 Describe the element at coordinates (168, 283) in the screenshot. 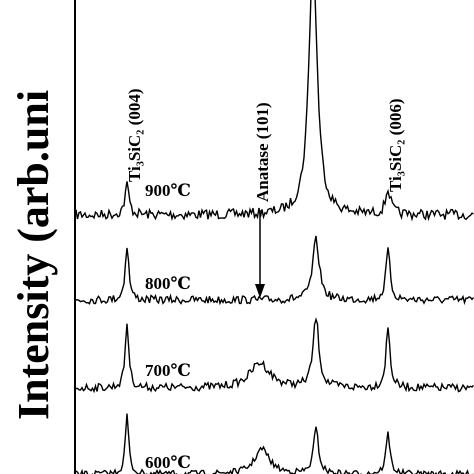

I see `curve-label: 800℃` at that location.